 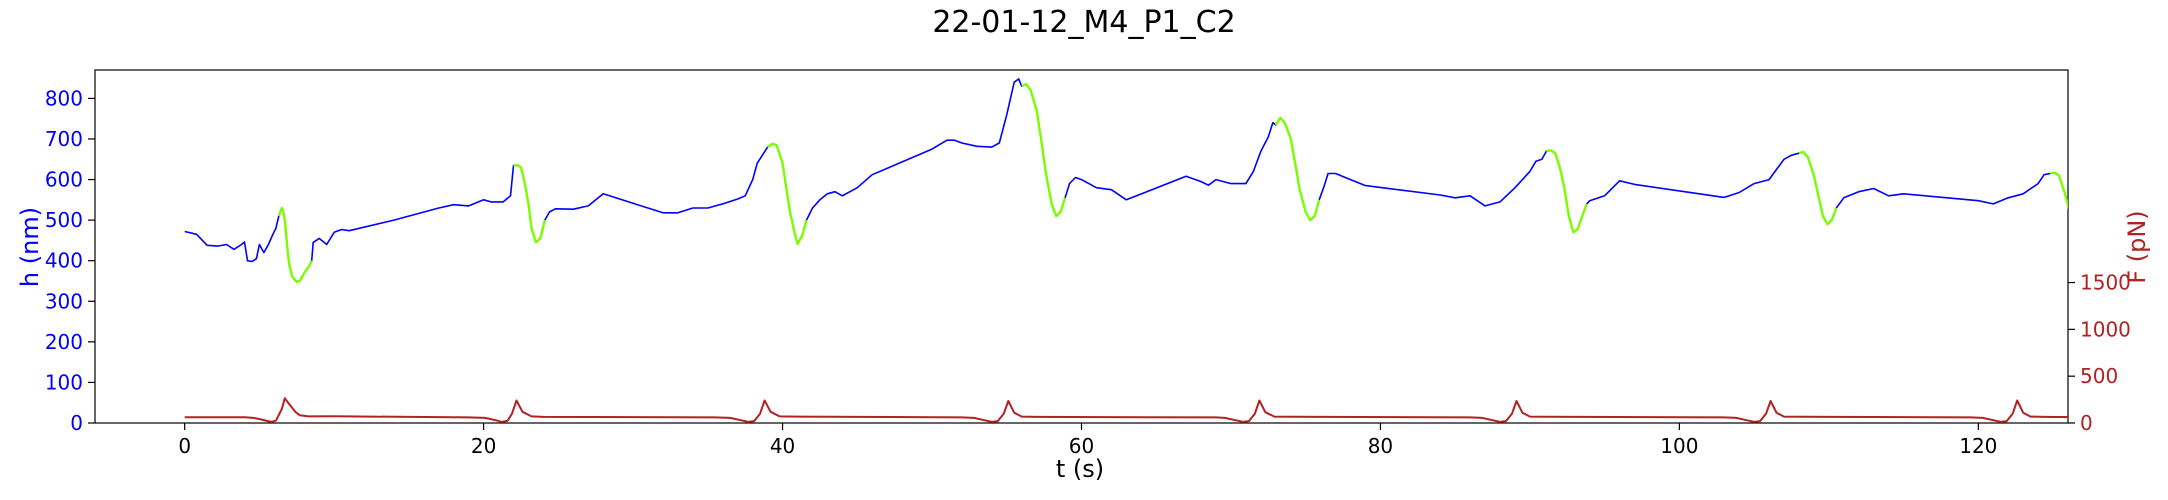 I want to click on right-tick-label: 0, so click(x=2086, y=423).